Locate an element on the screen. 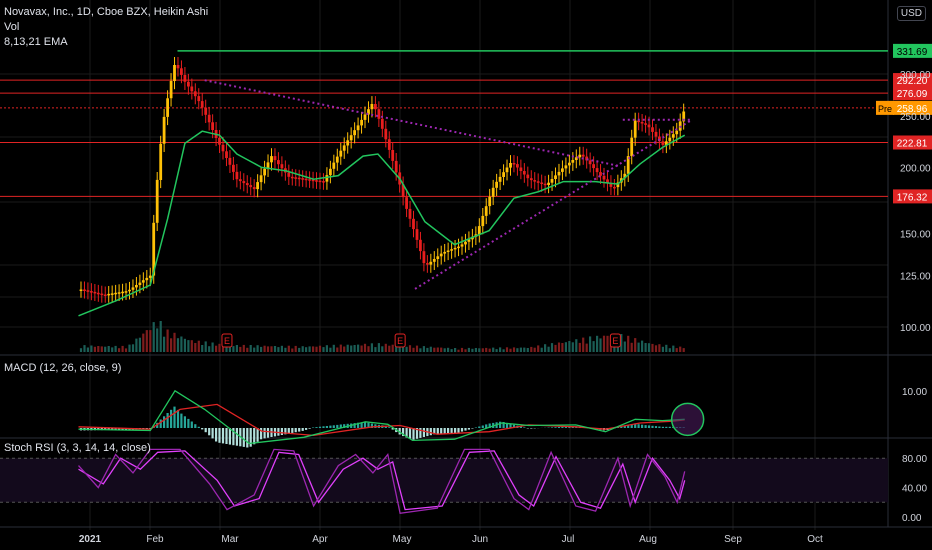  currency-button: USD is located at coordinates (911, 13).